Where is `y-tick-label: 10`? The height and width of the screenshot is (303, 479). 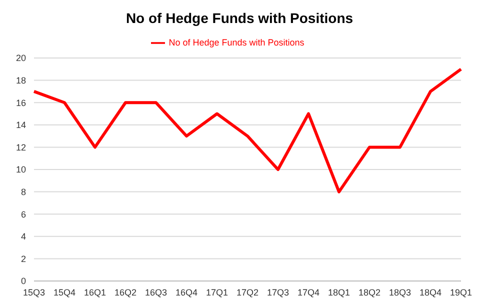 y-tick-label: 10 is located at coordinates (21, 169).